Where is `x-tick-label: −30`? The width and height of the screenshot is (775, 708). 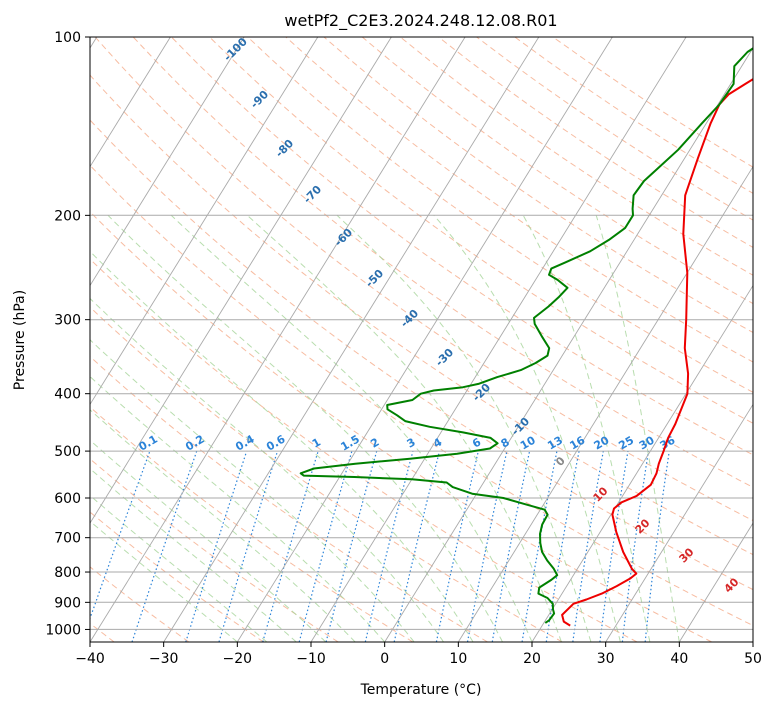 x-tick-label: −30 is located at coordinates (164, 659).